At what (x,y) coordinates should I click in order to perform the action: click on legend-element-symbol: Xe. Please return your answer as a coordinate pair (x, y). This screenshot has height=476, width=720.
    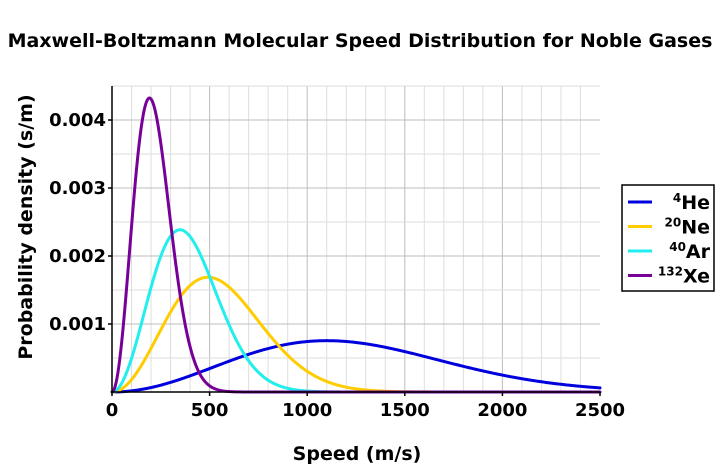
    Looking at the image, I should click on (696, 277).